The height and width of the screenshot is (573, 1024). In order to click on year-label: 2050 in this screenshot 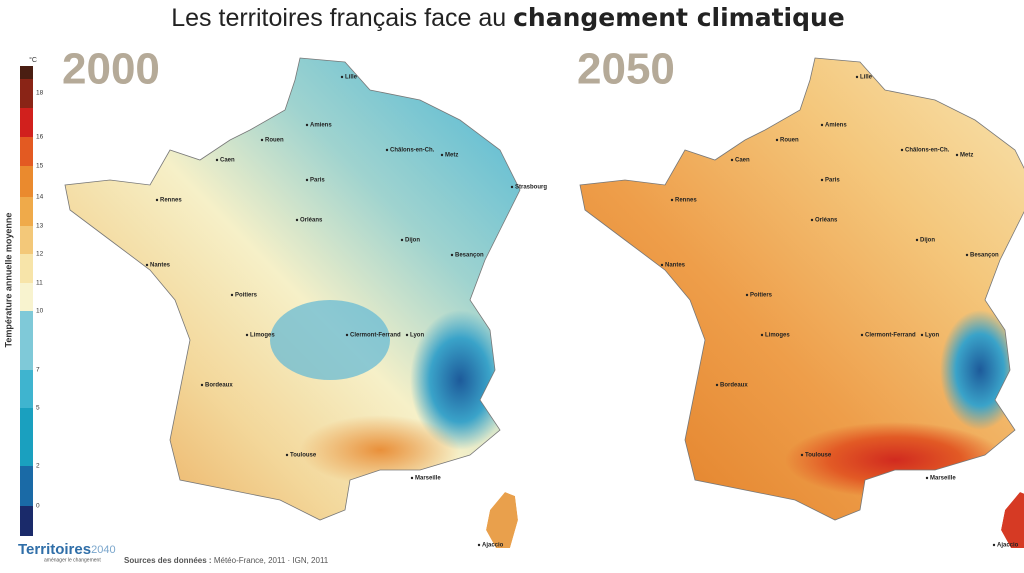, I will do `click(626, 69)`.